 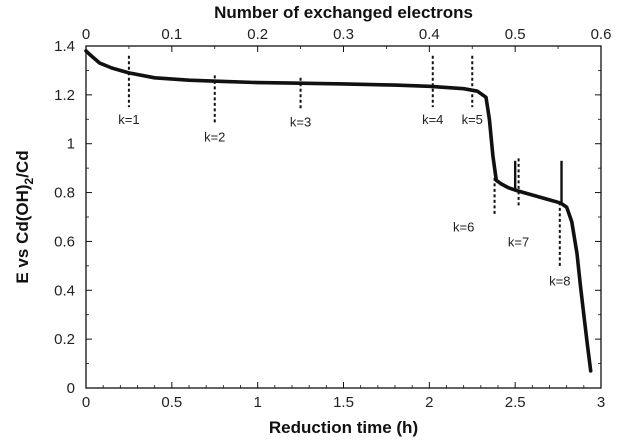 What do you see at coordinates (128, 119) in the screenshot?
I see `k-marker-label: k=1` at bounding box center [128, 119].